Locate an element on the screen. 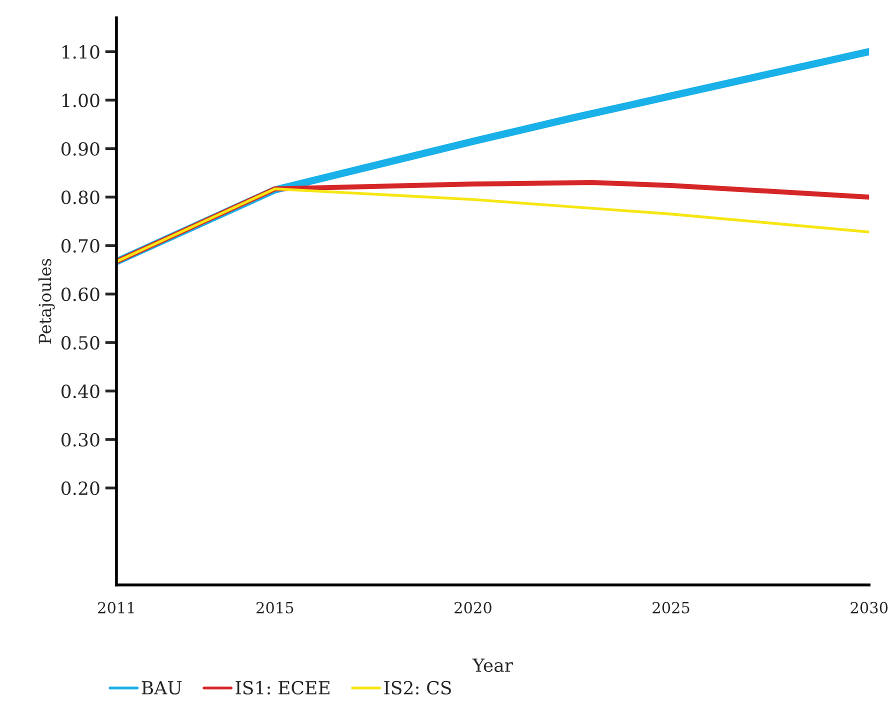  y-tick-label: 0.60 is located at coordinates (80, 295).